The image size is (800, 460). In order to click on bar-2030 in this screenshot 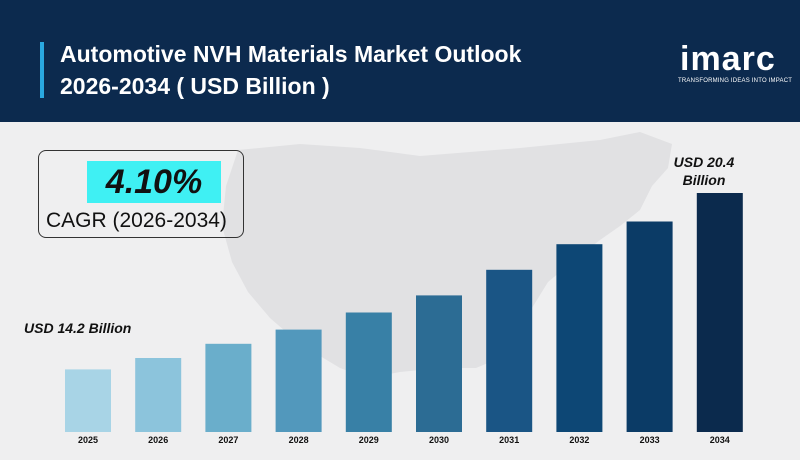, I will do `click(439, 363)`.